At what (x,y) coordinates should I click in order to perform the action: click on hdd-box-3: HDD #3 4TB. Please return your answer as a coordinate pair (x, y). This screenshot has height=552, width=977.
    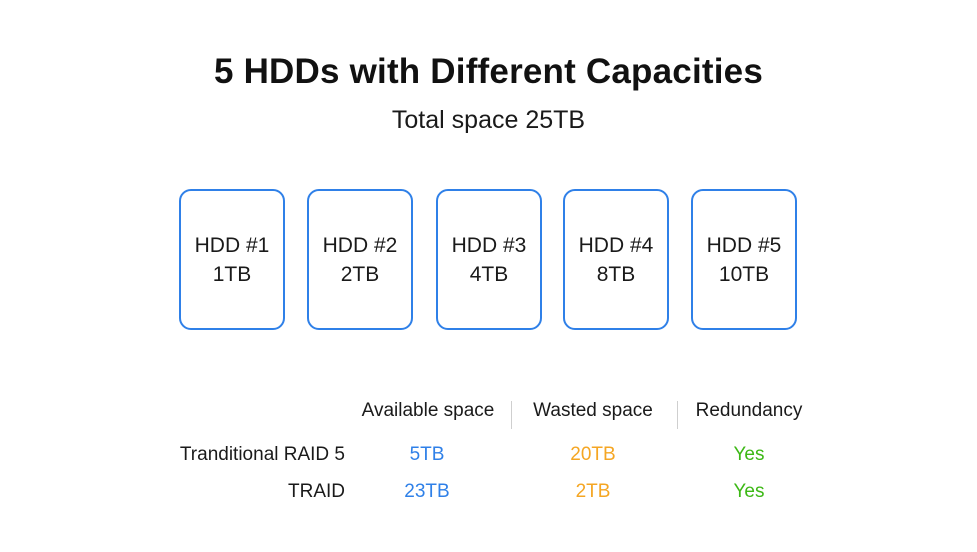
    Looking at the image, I should click on (489, 259).